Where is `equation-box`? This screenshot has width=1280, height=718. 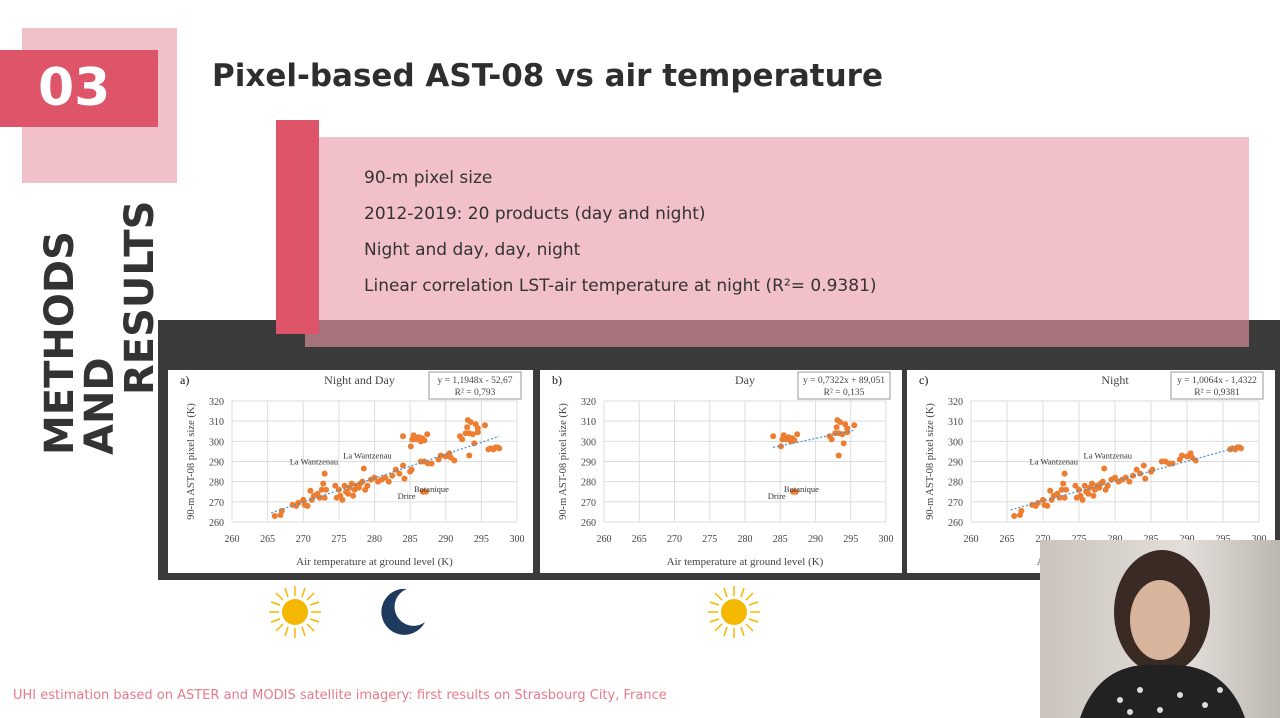 equation-box is located at coordinates (844, 385).